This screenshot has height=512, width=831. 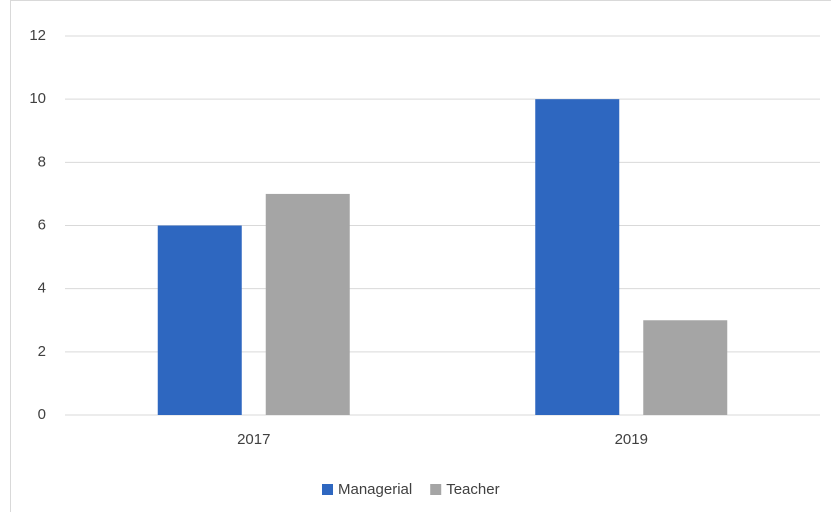 What do you see at coordinates (631, 439) in the screenshot?
I see `x-tick-label: 2019` at bounding box center [631, 439].